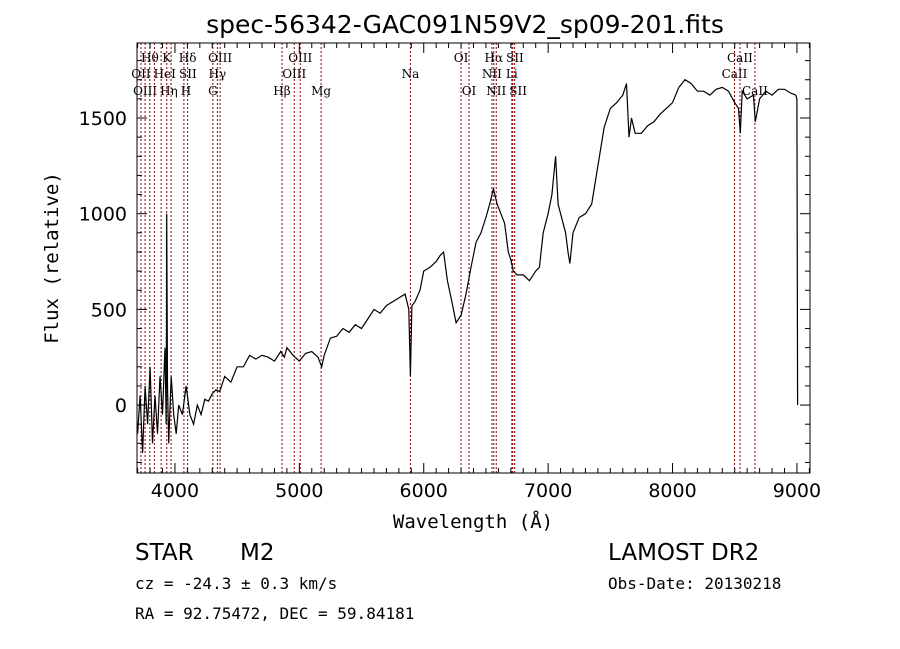 This screenshot has width=900, height=649. What do you see at coordinates (494, 58) in the screenshot?
I see `spectral-line-label: Hα` at bounding box center [494, 58].